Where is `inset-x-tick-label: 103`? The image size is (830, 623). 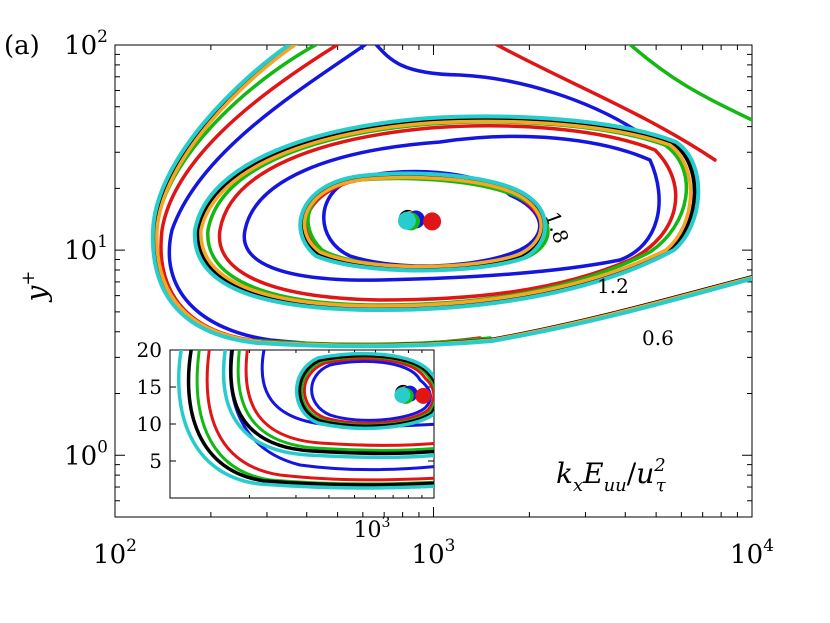 inset-x-tick-label: 103 is located at coordinates (372, 529).